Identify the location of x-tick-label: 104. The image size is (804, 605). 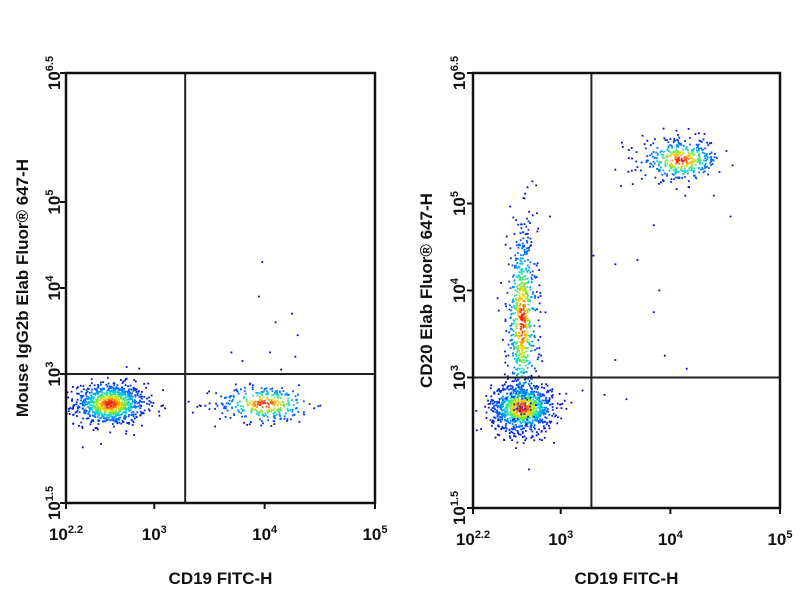
(671, 539).